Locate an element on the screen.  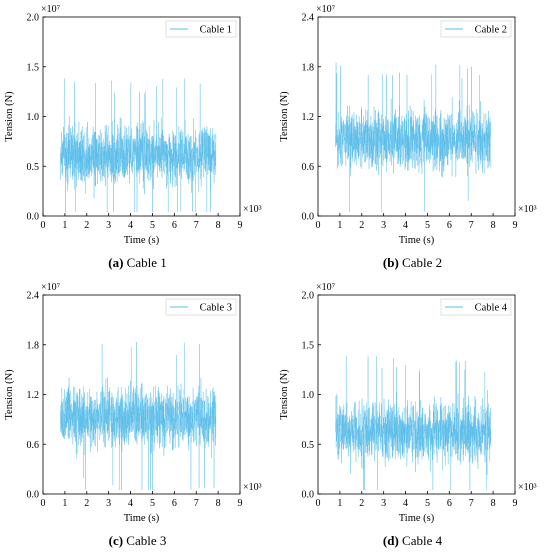
y-axis-label-a: Tension (N) is located at coordinates (9, 116).